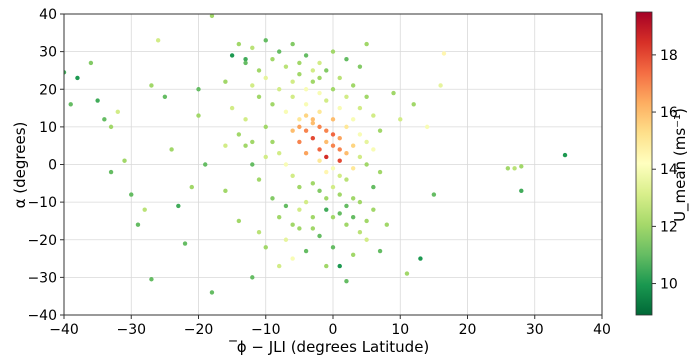 This screenshot has height=362, width=692. I want to click on colorbar-tick-label: 18, so click(669, 56).